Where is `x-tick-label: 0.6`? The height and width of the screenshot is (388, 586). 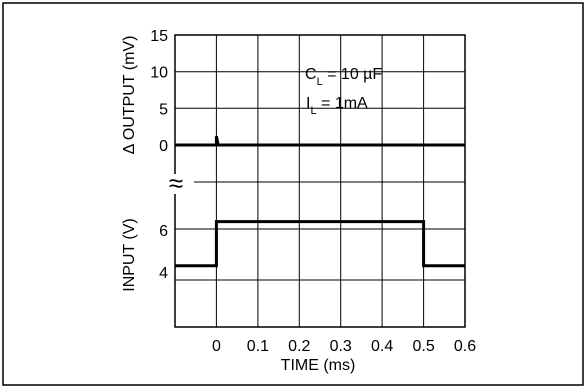
x-tick-label: 0.6 is located at coordinates (465, 346).